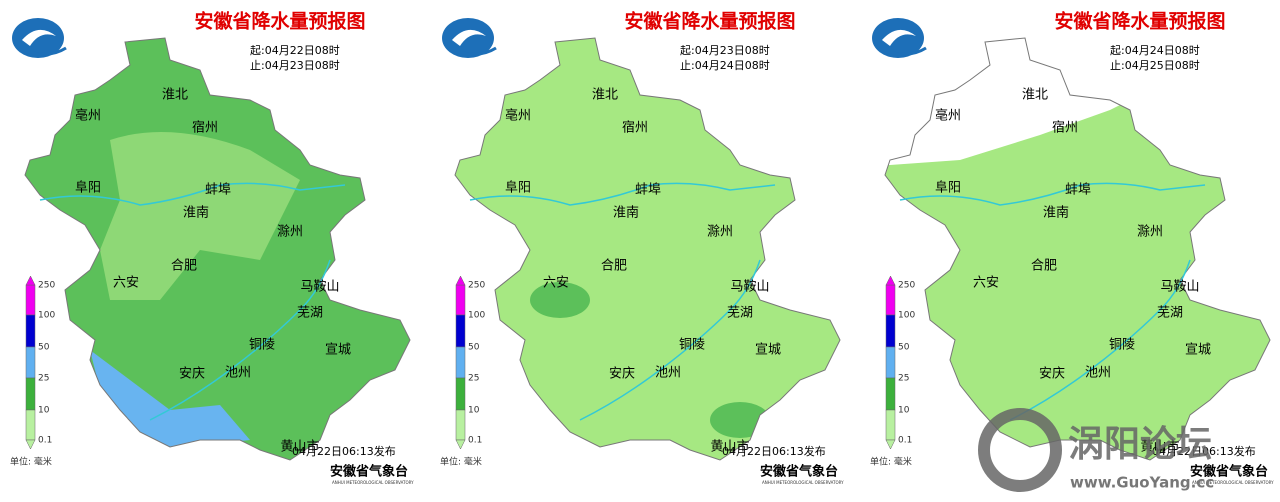  Describe the element at coordinates (560, 300) in the screenshot. I see `moderate-area` at that location.